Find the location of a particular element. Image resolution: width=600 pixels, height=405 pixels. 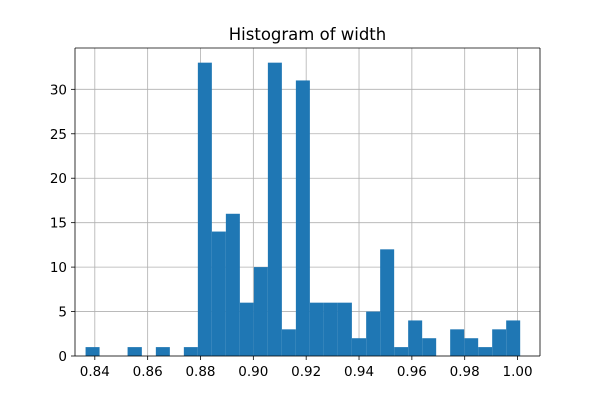

x-tick-label: 0.94 is located at coordinates (359, 372).